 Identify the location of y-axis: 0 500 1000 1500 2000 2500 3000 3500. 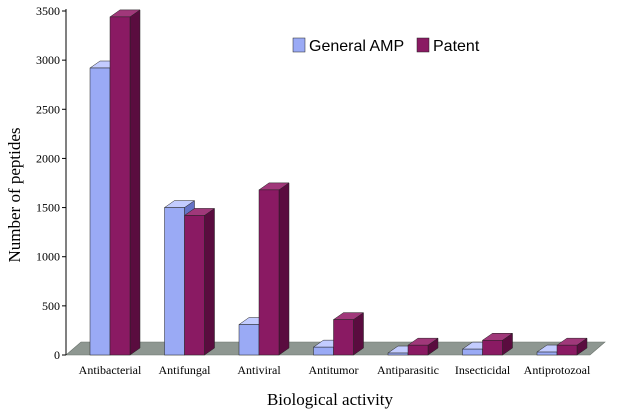
(51, 183).